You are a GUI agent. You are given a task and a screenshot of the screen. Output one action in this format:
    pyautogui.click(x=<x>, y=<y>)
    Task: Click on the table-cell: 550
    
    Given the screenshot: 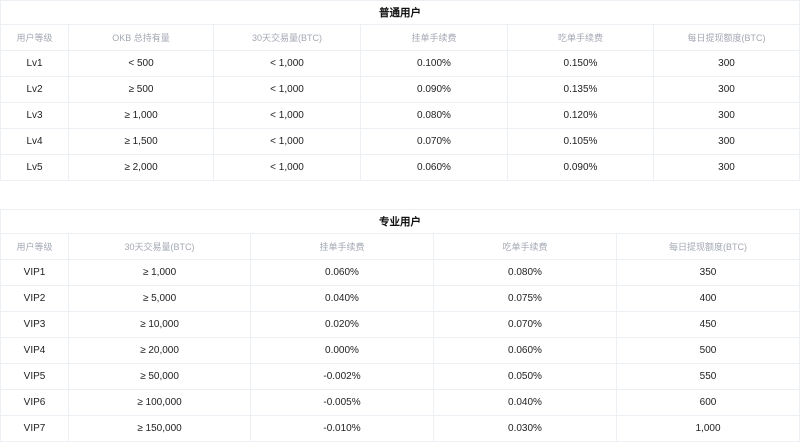 What is the action you would take?
    pyautogui.click(x=708, y=376)
    